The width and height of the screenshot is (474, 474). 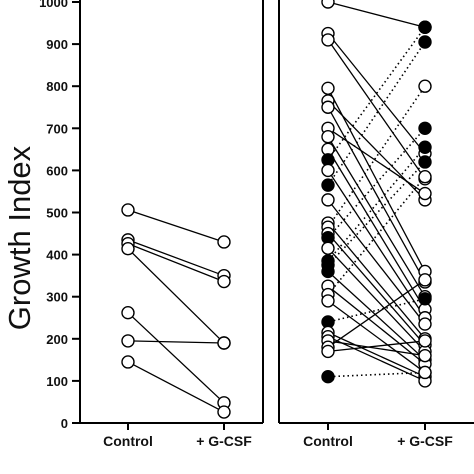 What do you see at coordinates (57, 213) in the screenshot?
I see `y-tick-label: 500` at bounding box center [57, 213].